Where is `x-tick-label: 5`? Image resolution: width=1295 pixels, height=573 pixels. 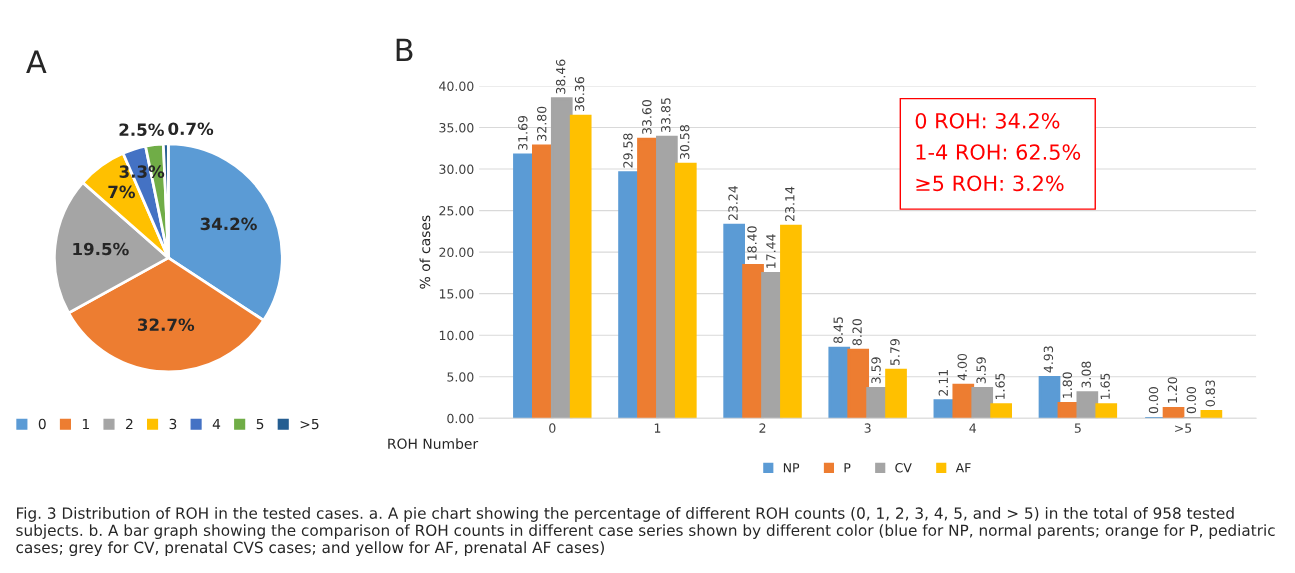
x-tick-label: 5 is located at coordinates (1077, 428).